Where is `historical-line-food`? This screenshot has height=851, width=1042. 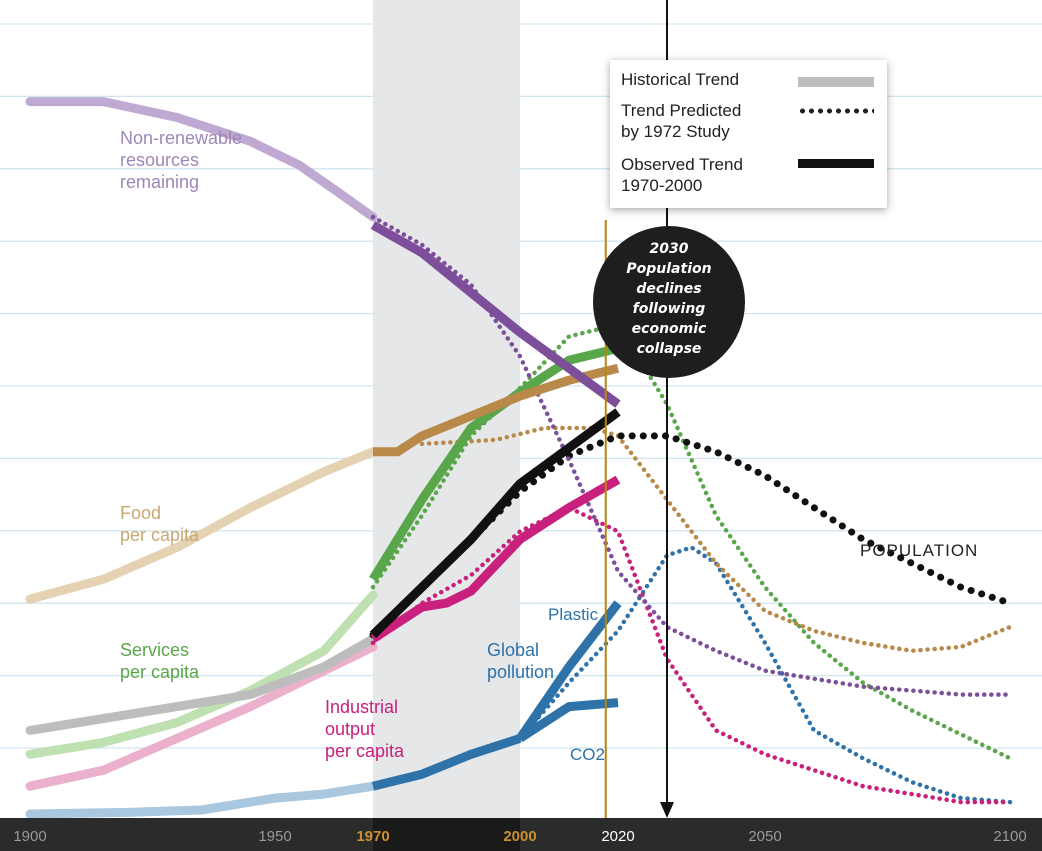
historical-line-food is located at coordinates (201, 525).